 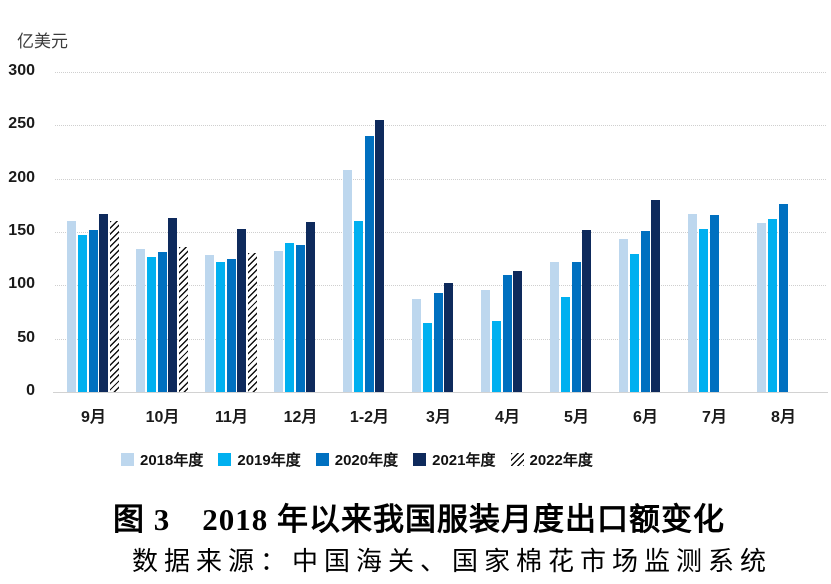 I want to click on bar-9月-2021年度, so click(x=103, y=303).